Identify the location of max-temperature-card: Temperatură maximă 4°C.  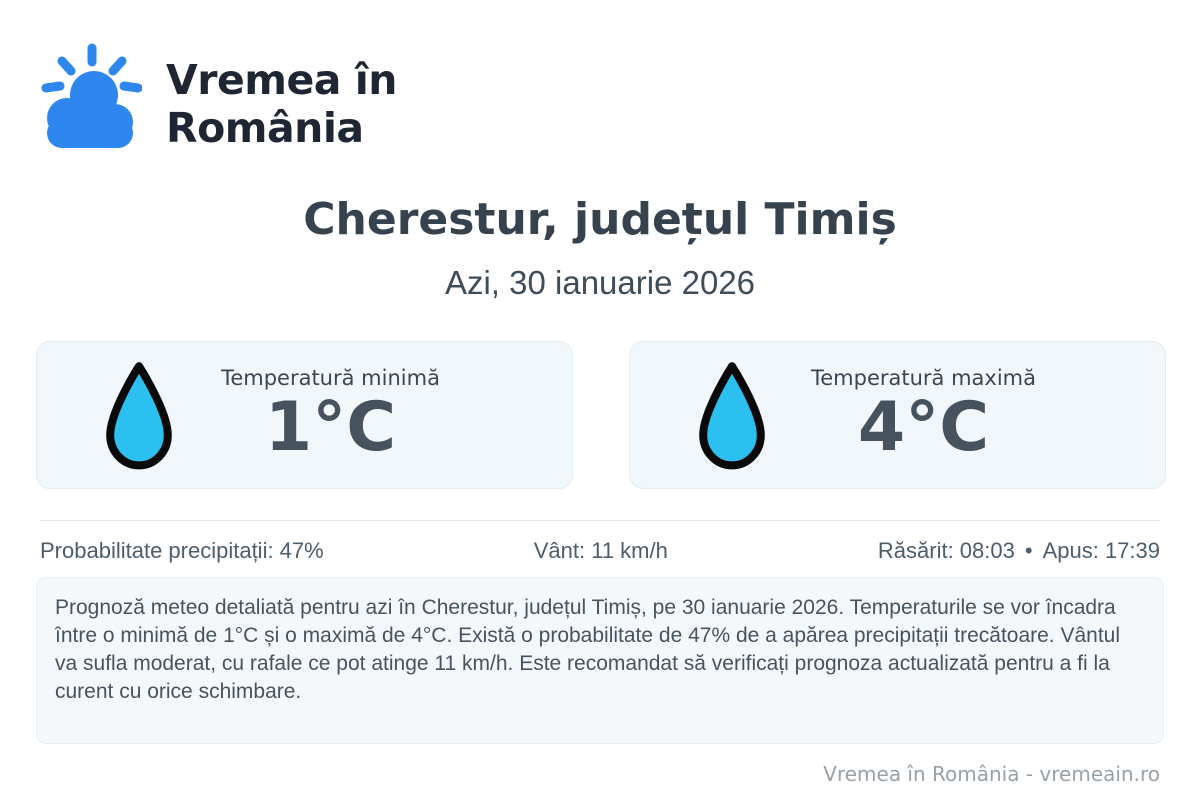
(897, 415).